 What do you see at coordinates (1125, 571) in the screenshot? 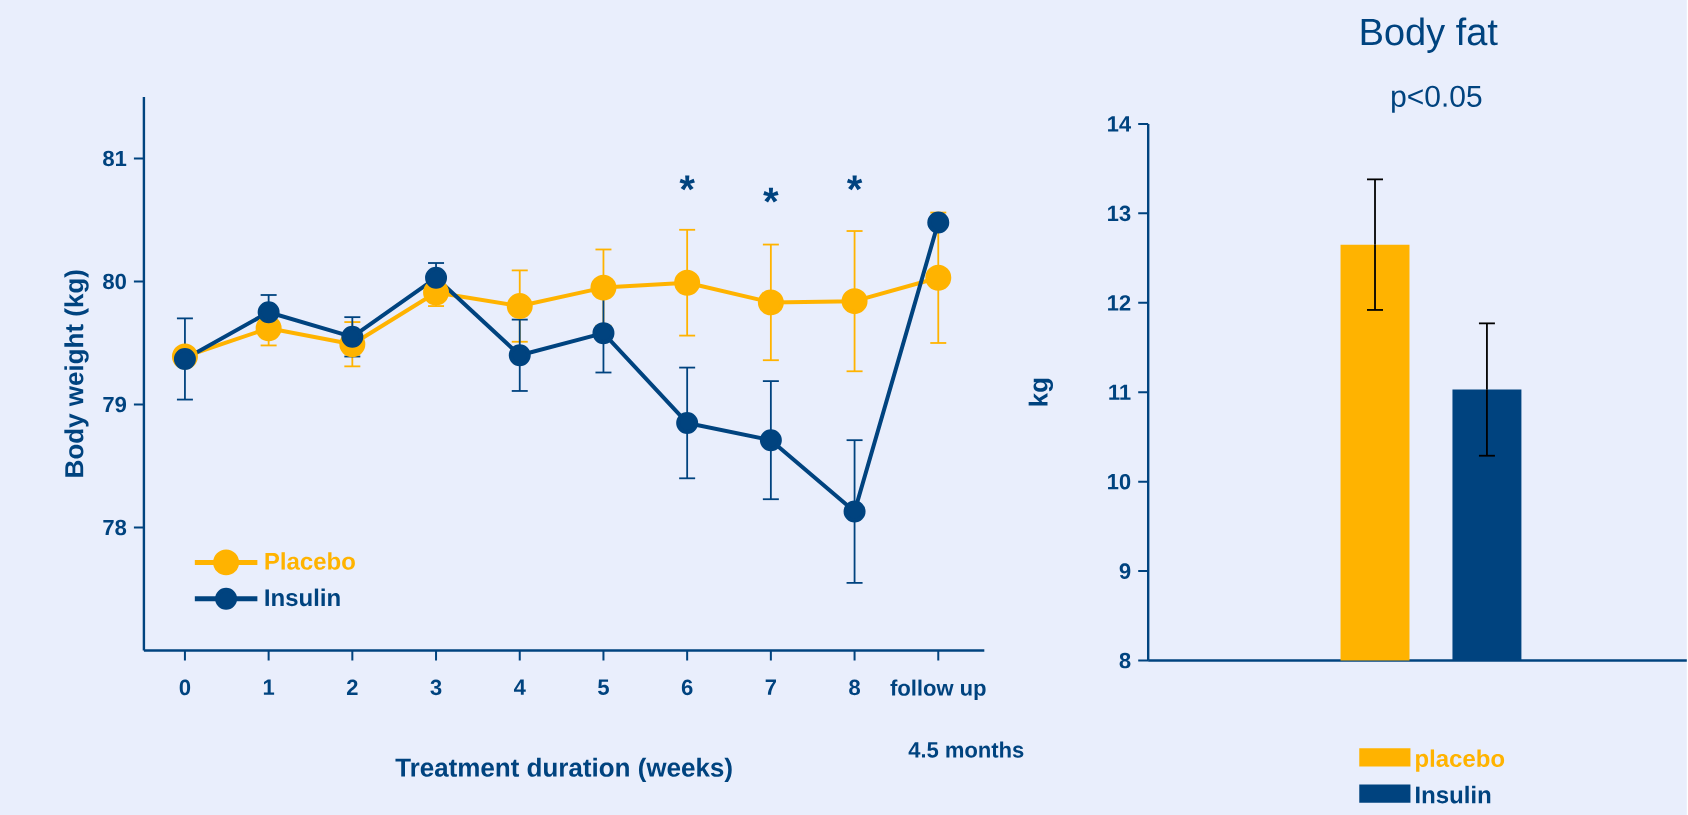
I see `y-tick-label: 9` at bounding box center [1125, 571].